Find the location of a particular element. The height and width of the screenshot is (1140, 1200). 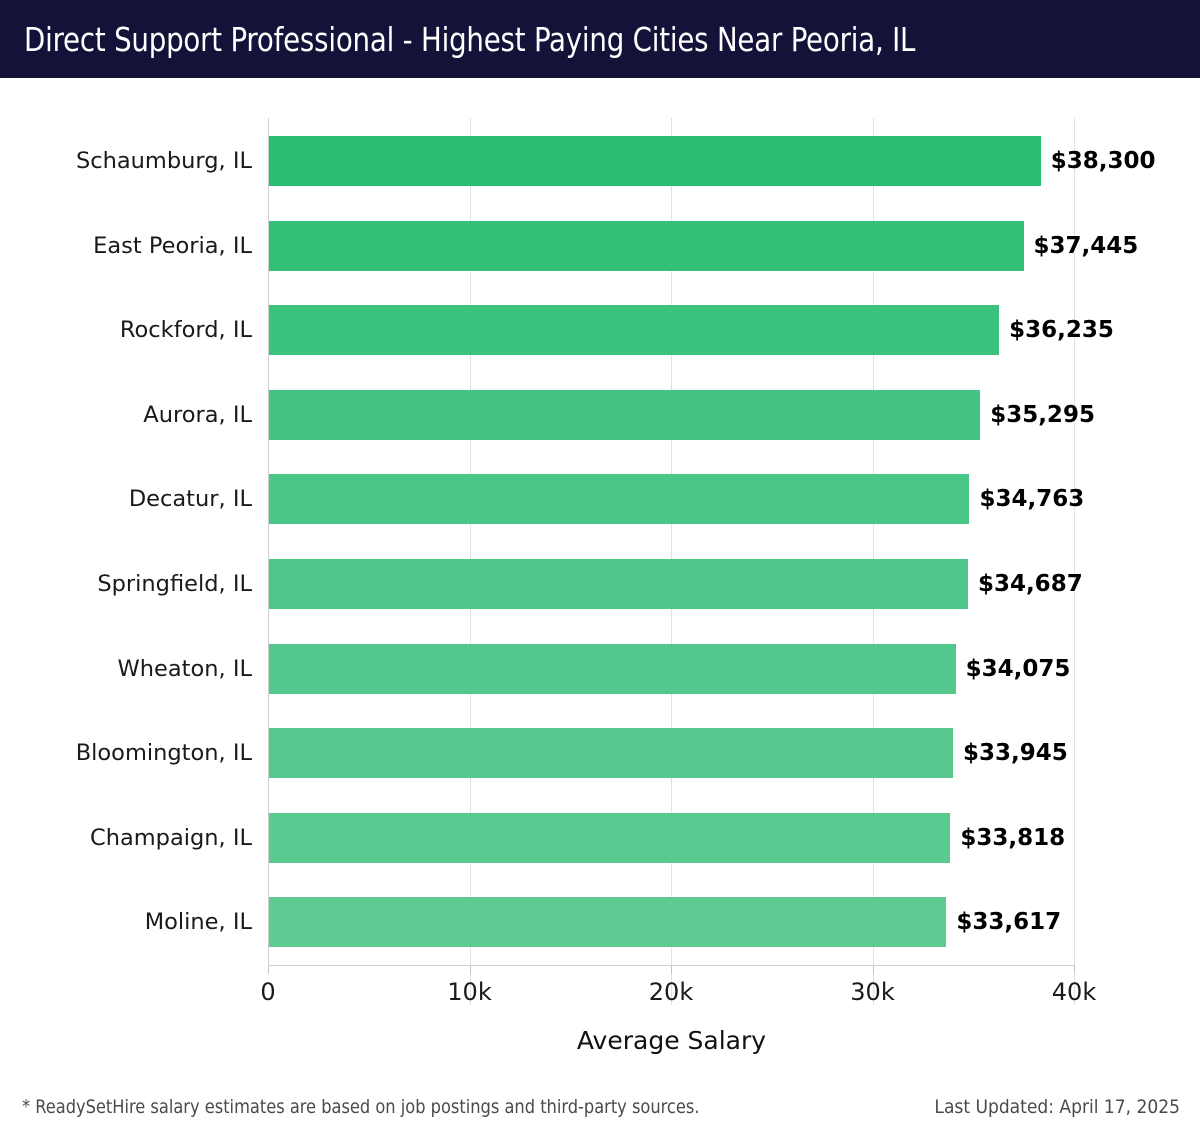

bar-category-label: Schaumburg, IL is located at coordinates (163, 161).